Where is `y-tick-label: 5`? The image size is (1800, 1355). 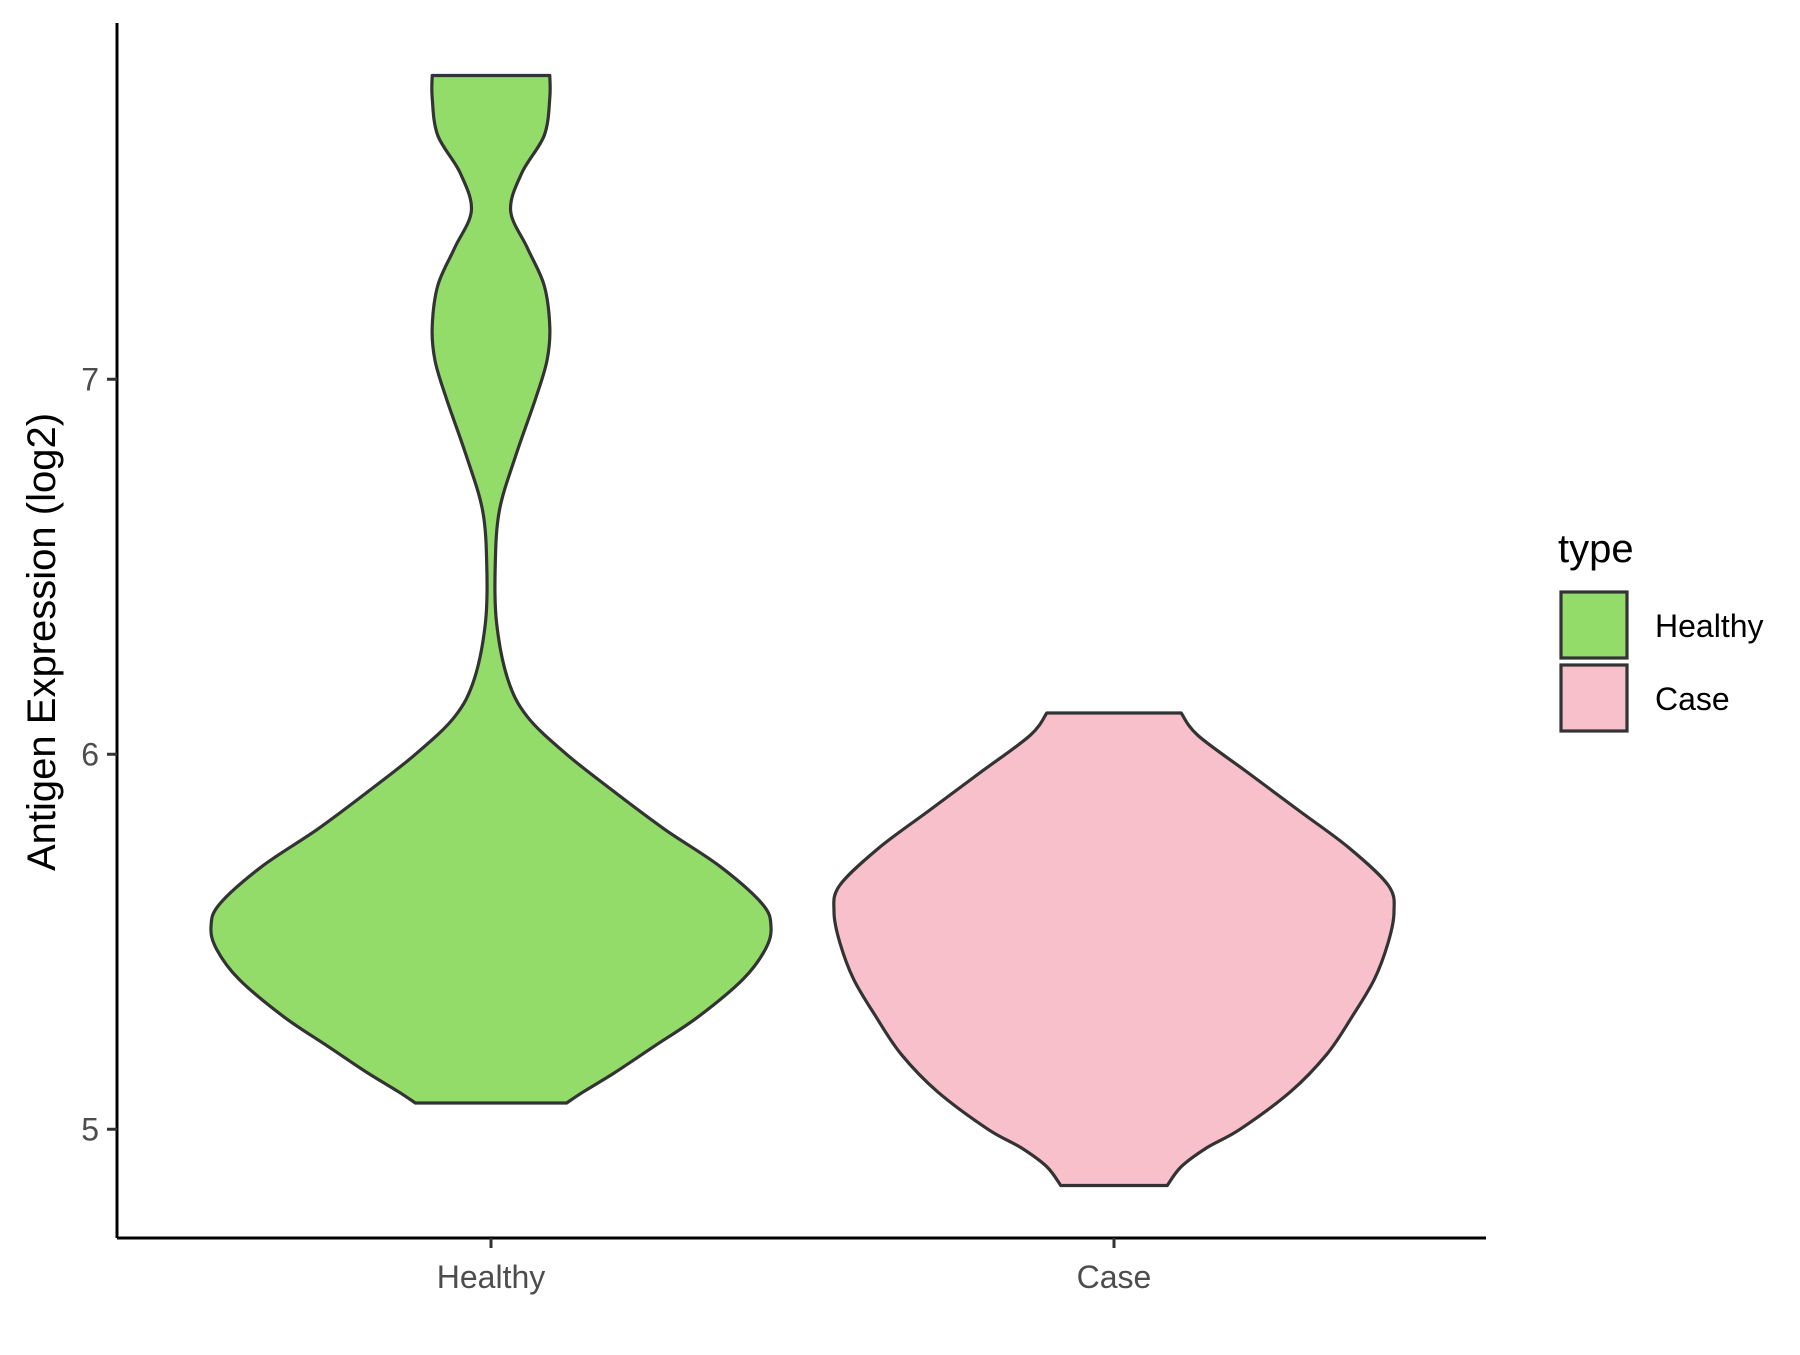
y-tick-label: 5 is located at coordinates (90, 1129).